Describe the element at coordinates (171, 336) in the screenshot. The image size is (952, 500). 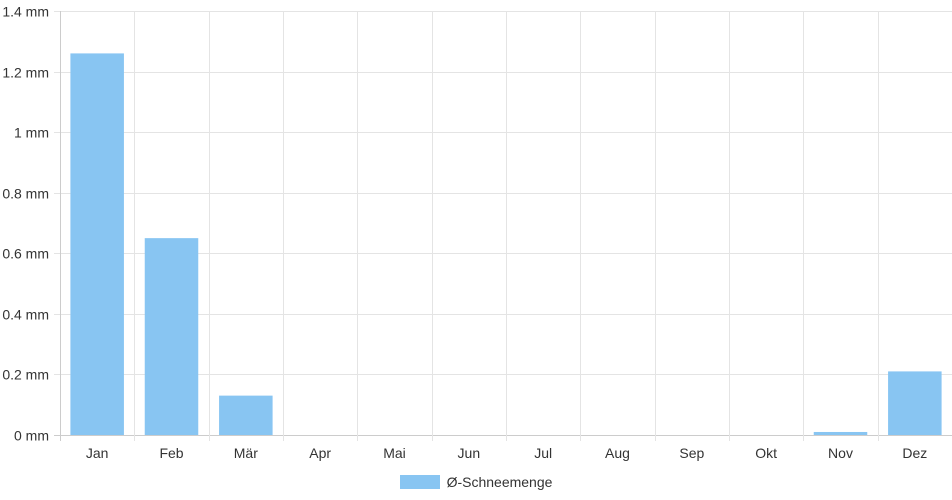
I see `bar-feb` at that location.